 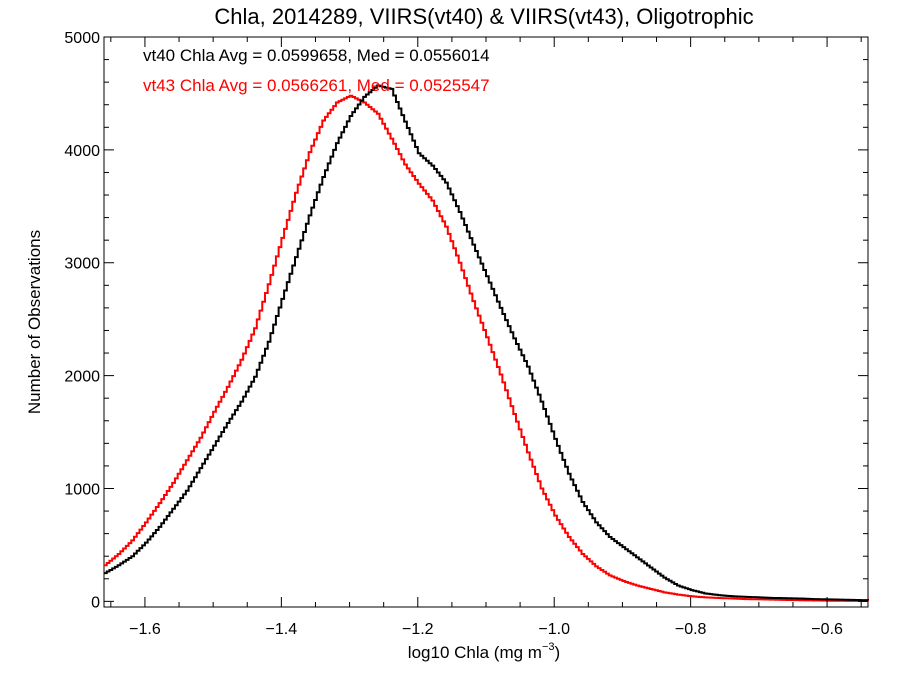 I want to click on y-tick-label: 5000, so click(x=82, y=38).